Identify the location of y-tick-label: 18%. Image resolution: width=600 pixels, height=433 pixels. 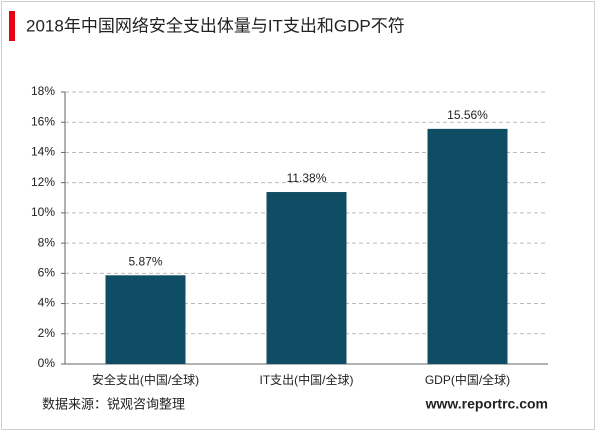
(43, 91).